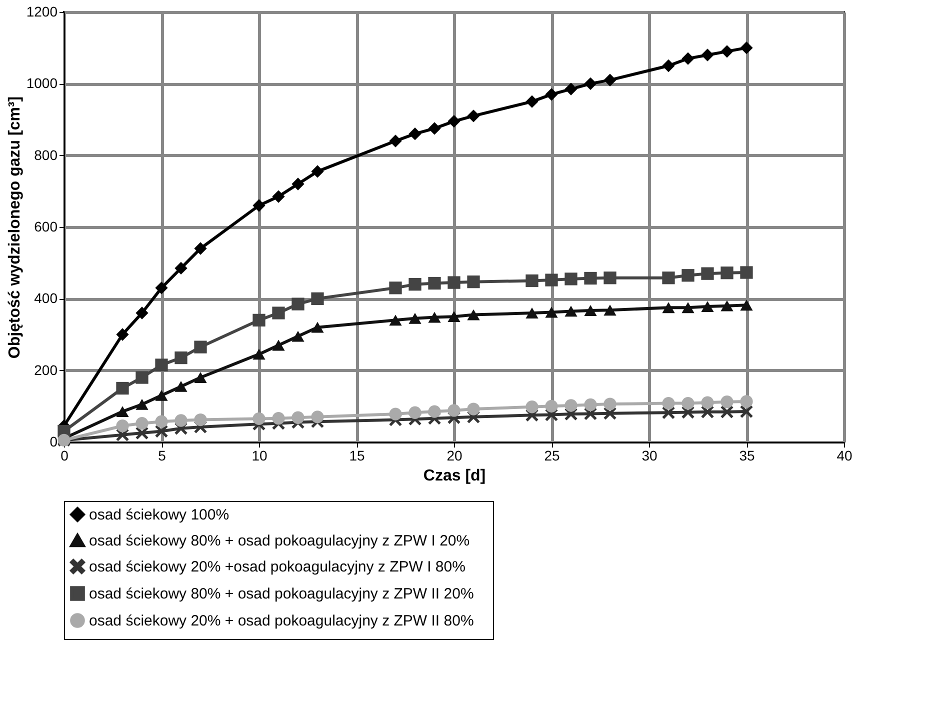 This screenshot has height=708, width=927. Describe the element at coordinates (42, 83) in the screenshot. I see `y-tick-label: 1000` at that location.